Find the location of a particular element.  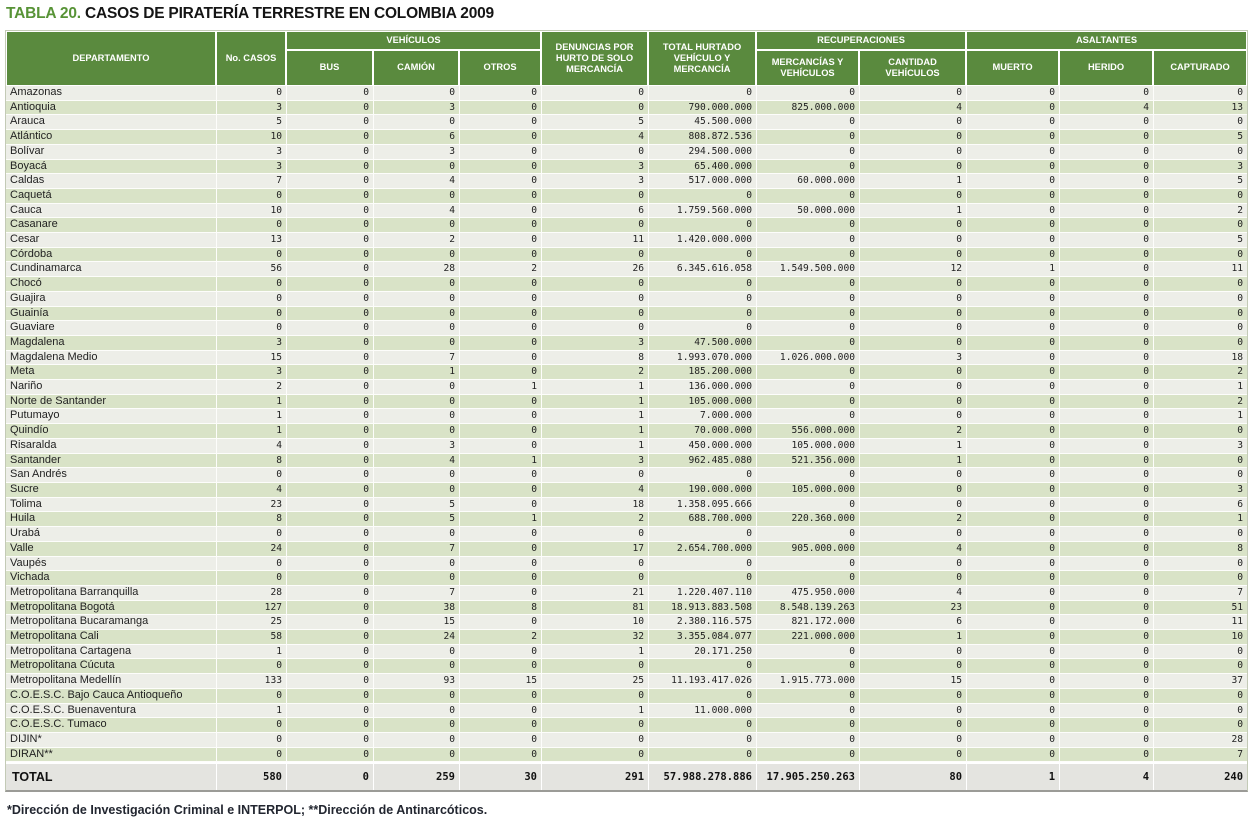

value-cell: 7 is located at coordinates (1200, 593).